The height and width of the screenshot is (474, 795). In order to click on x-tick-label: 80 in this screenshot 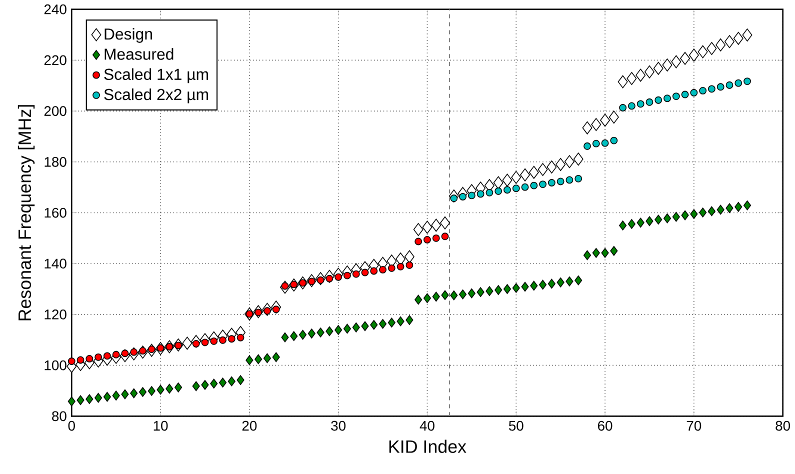, I will do `click(783, 425)`.